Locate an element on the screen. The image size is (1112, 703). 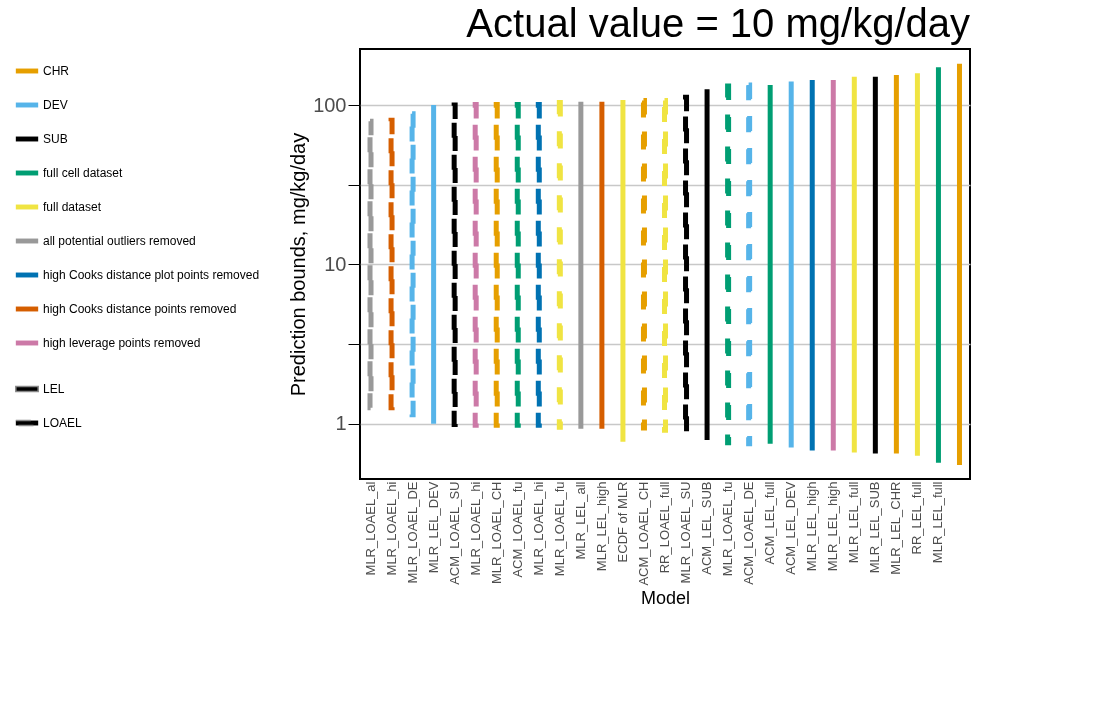
legend-label: full dataset is located at coordinates (72, 207).